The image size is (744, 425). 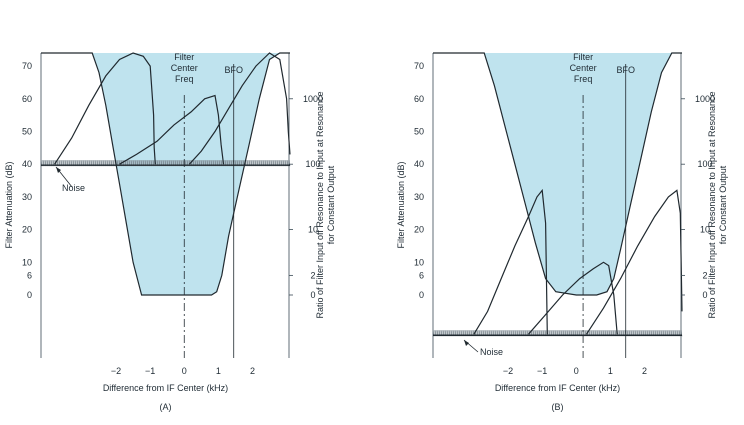 I want to click on panel-caption: (B), so click(x=558, y=407).